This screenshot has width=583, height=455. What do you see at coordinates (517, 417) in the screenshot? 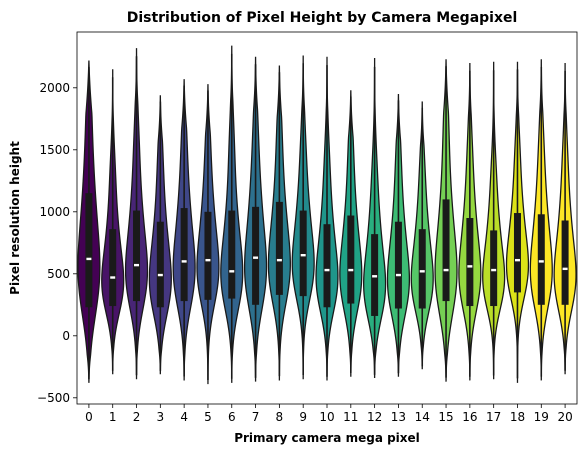
I see `x-tick-label-18: 18` at bounding box center [517, 417].